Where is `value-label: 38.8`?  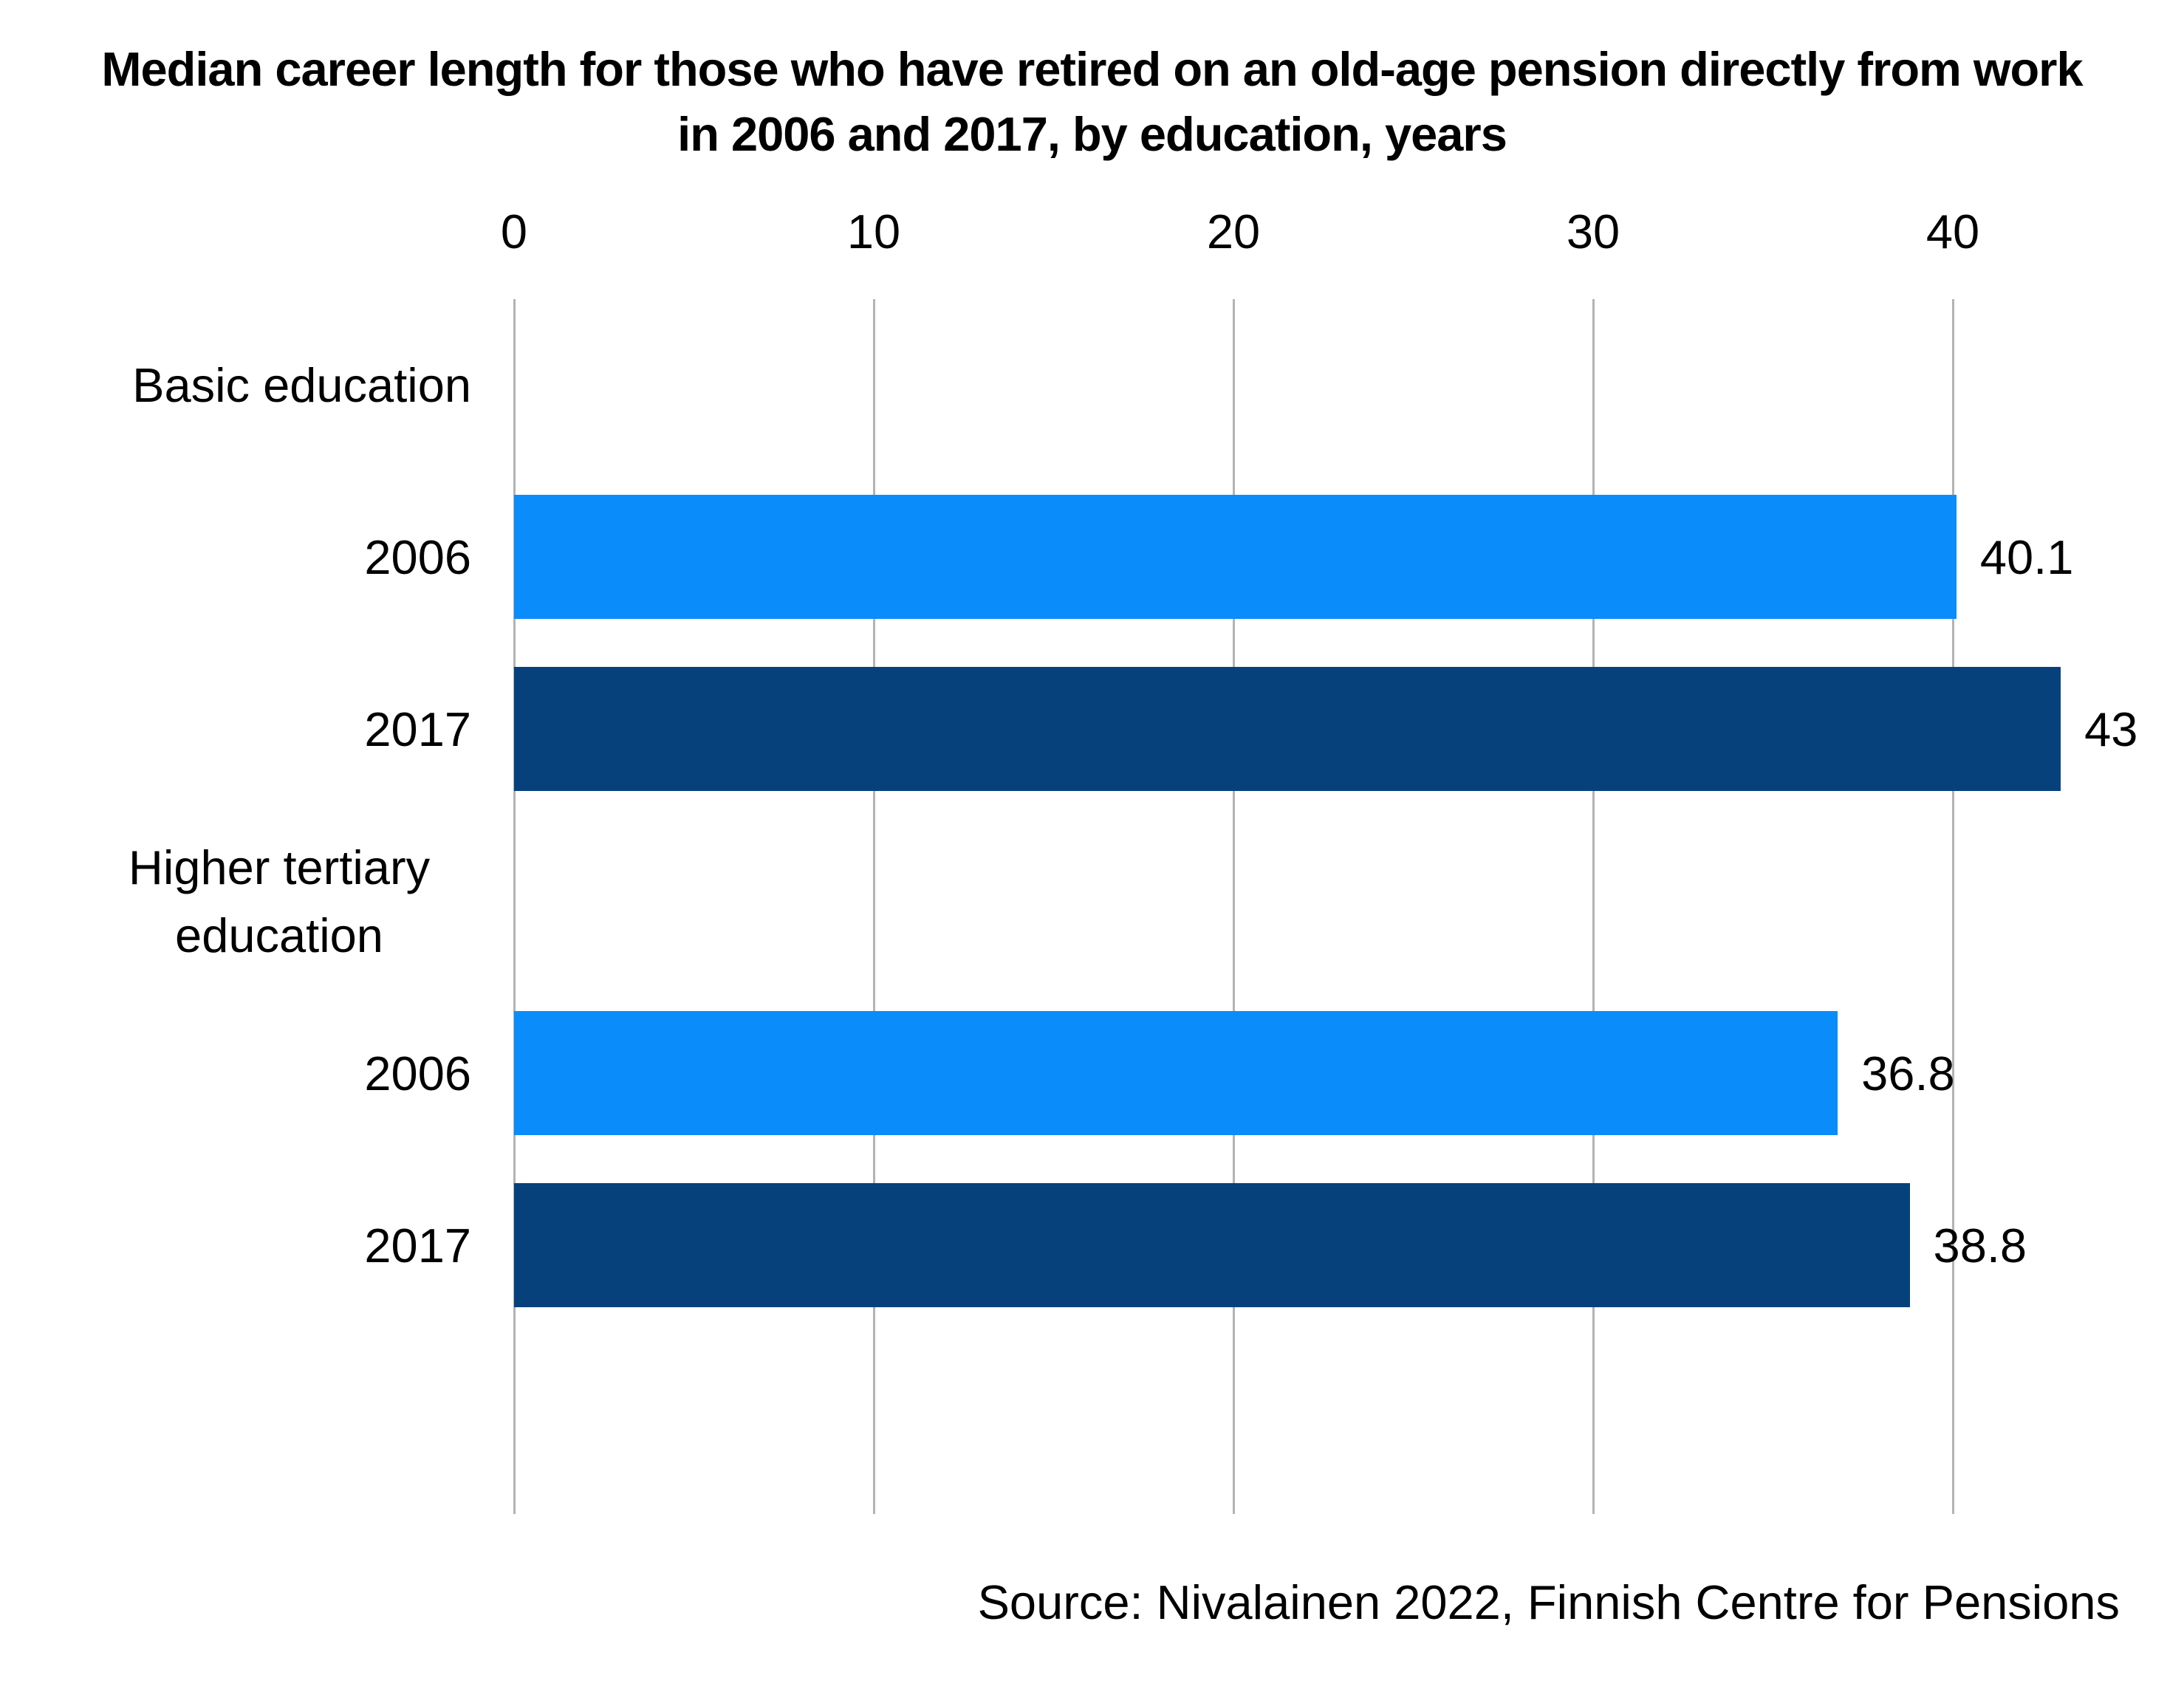
value-label: 38.8 is located at coordinates (1980, 1246).